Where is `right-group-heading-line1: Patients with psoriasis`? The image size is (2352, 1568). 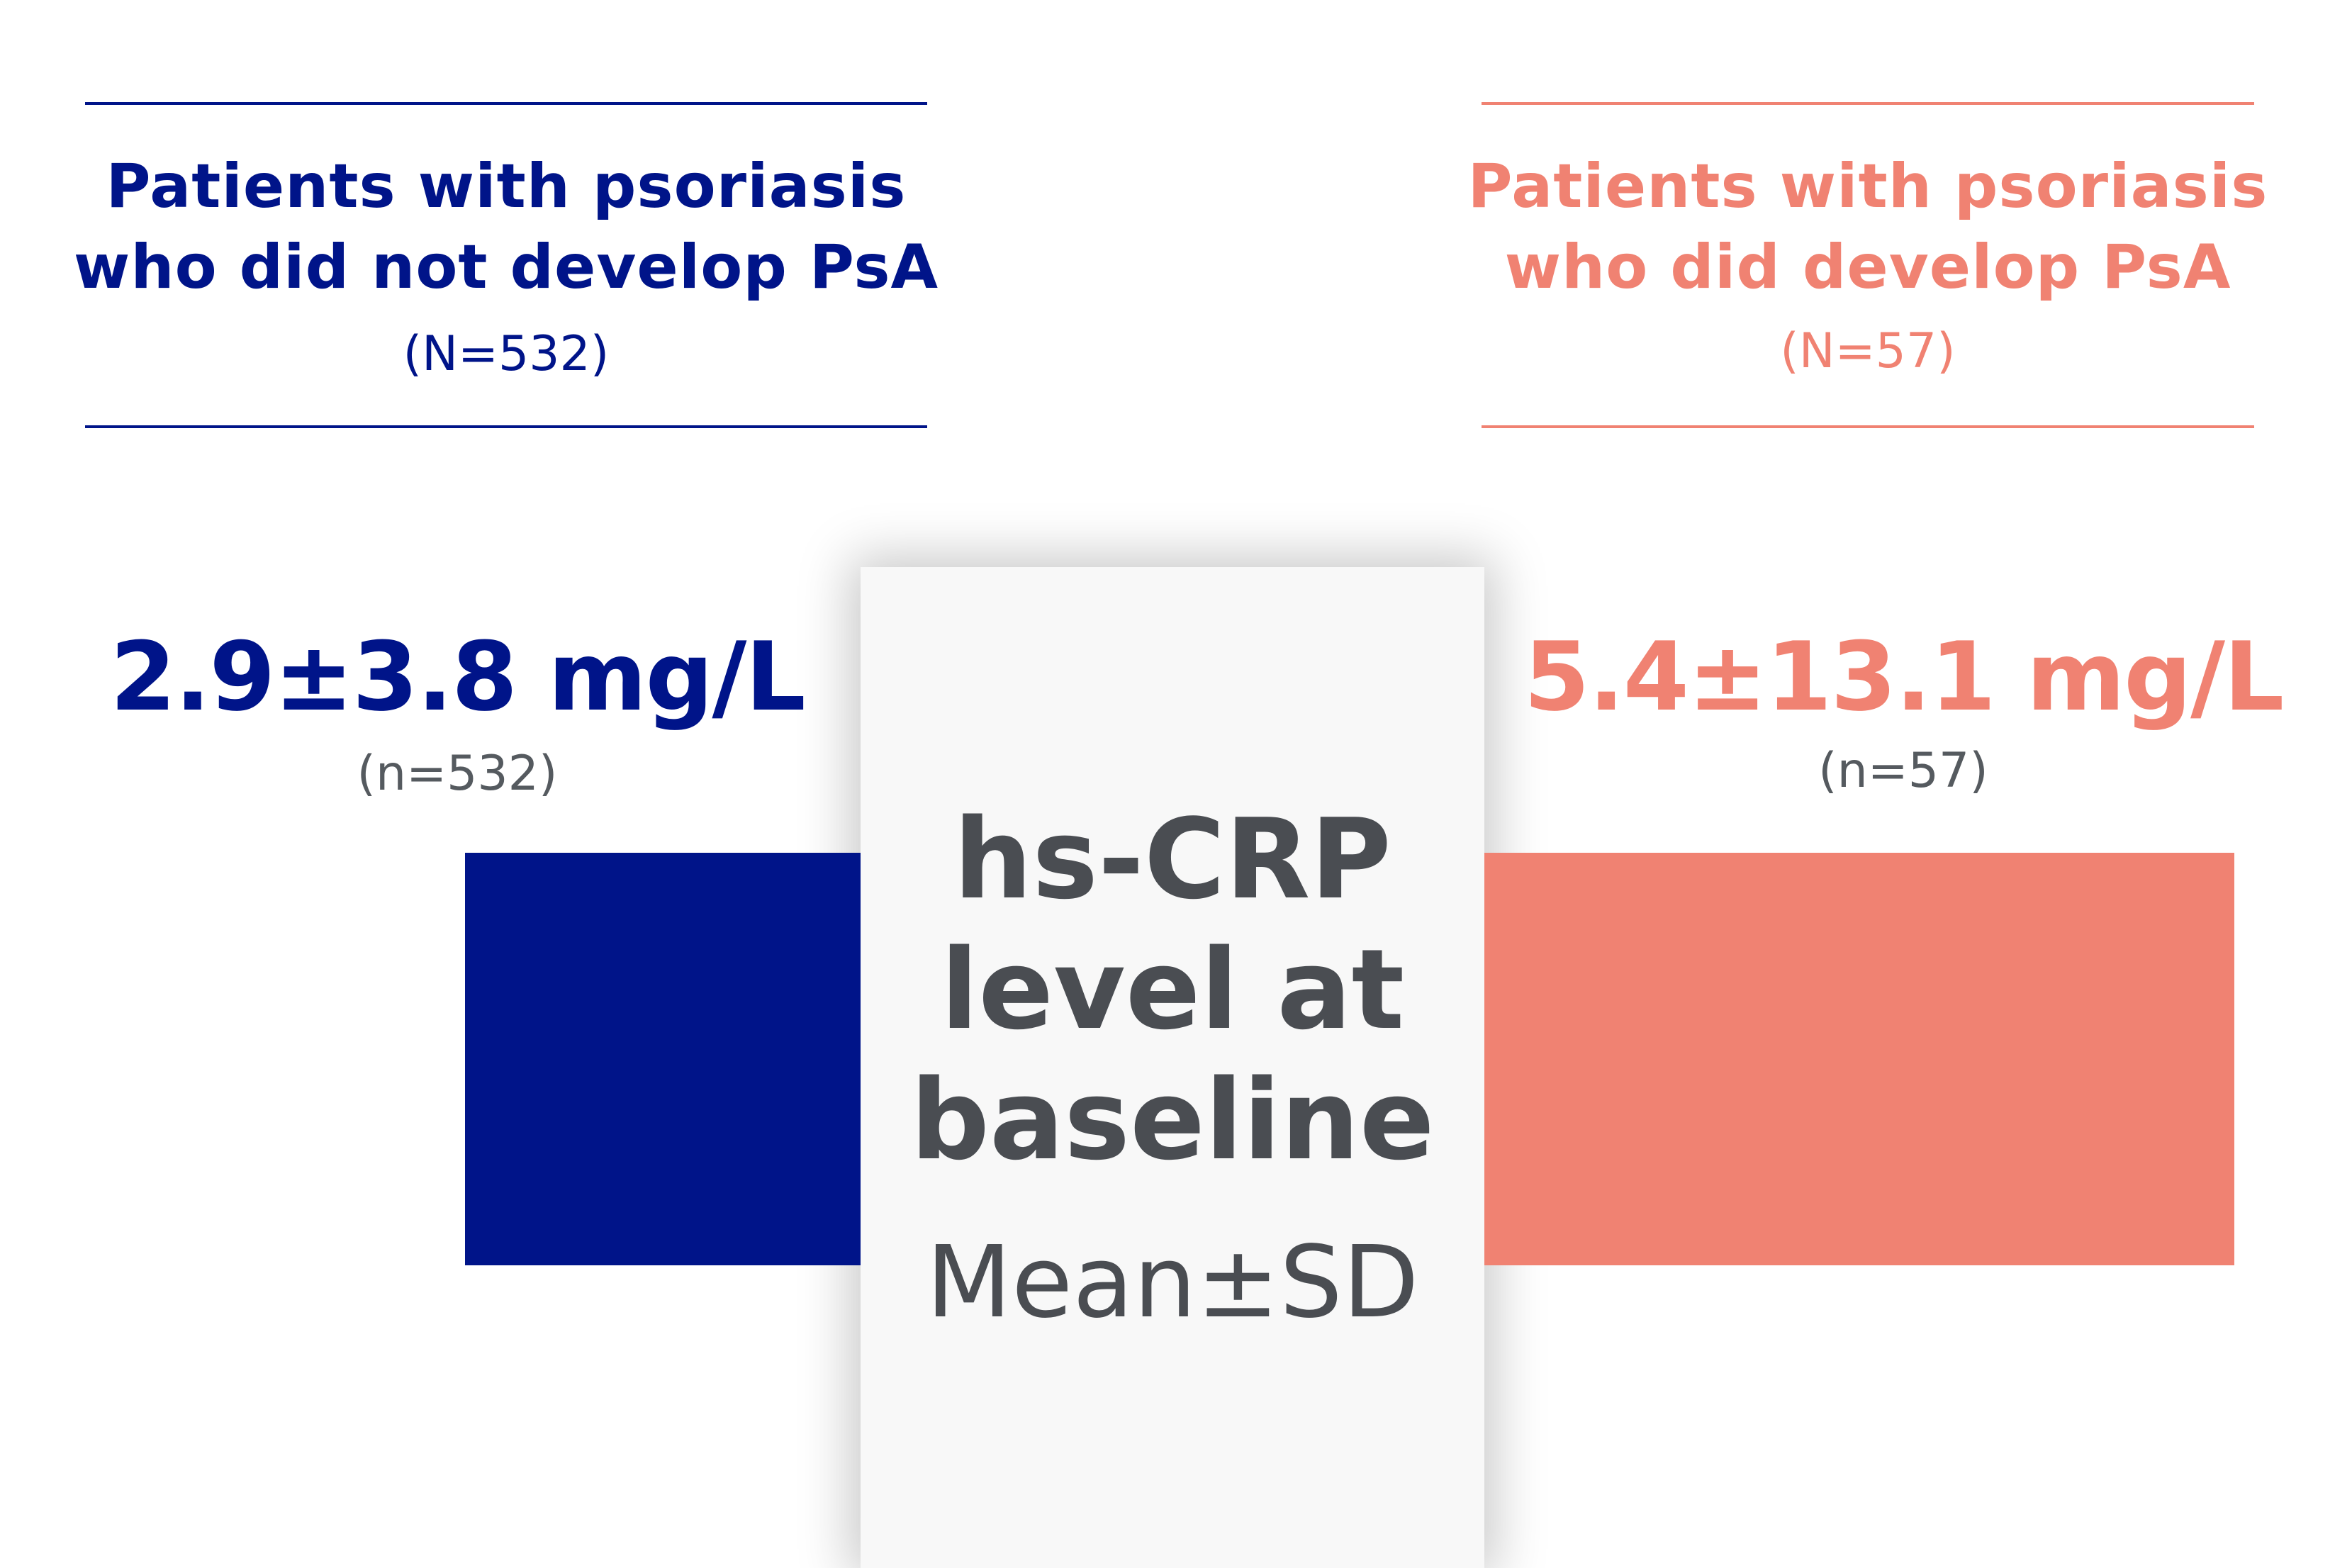
right-group-heading-line1: Patients with psoriasis is located at coordinates (1868, 186).